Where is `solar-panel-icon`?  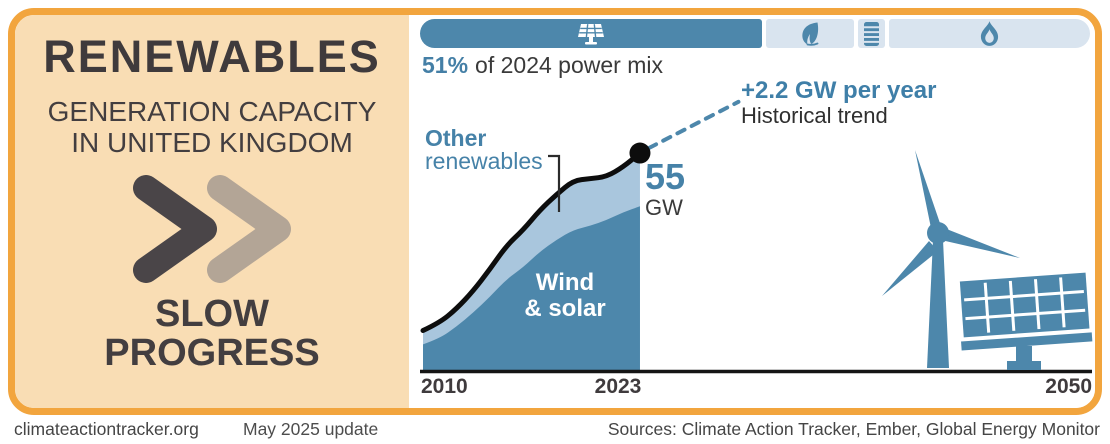 solar-panel-icon is located at coordinates (591, 33).